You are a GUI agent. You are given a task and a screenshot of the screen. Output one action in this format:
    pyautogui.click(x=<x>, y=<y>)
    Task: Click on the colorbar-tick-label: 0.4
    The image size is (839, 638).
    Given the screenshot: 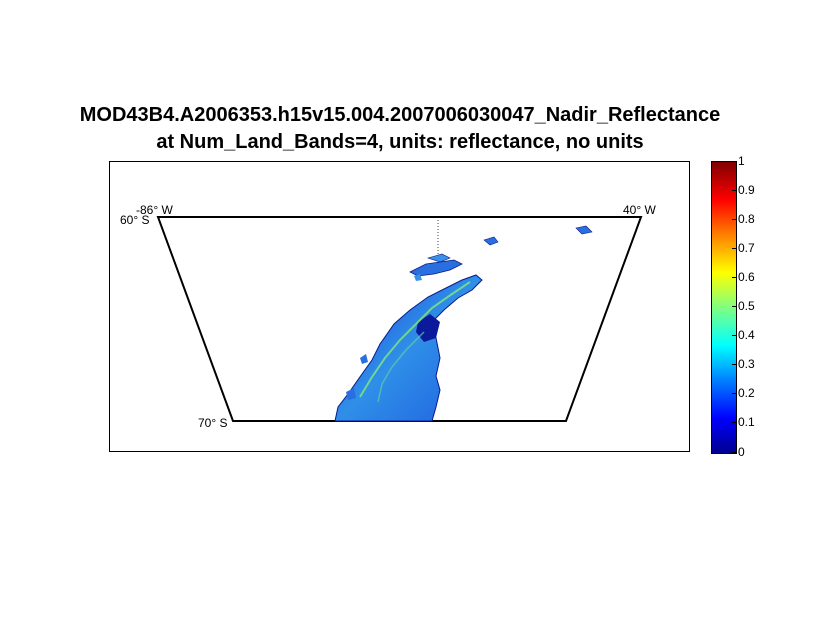 What is the action you would take?
    pyautogui.click(x=746, y=335)
    